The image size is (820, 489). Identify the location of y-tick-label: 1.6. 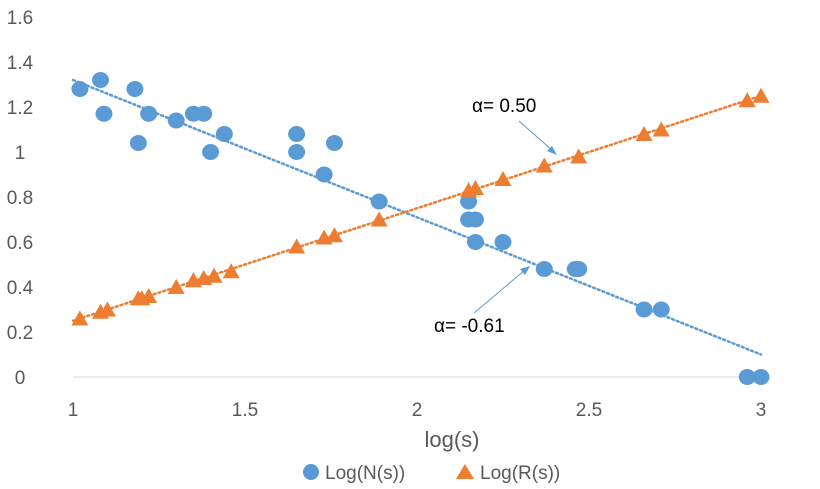
(20, 18).